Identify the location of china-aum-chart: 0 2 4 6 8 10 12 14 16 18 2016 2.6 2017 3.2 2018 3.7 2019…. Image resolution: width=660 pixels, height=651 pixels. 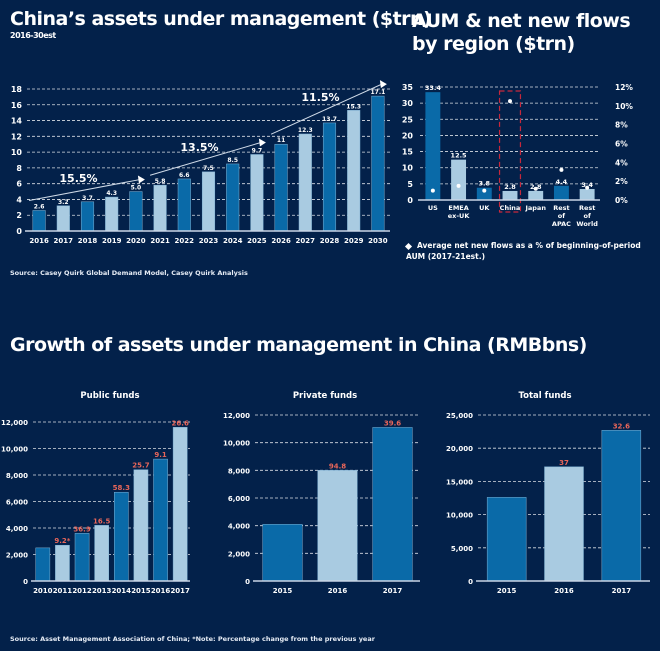
(200, 162).